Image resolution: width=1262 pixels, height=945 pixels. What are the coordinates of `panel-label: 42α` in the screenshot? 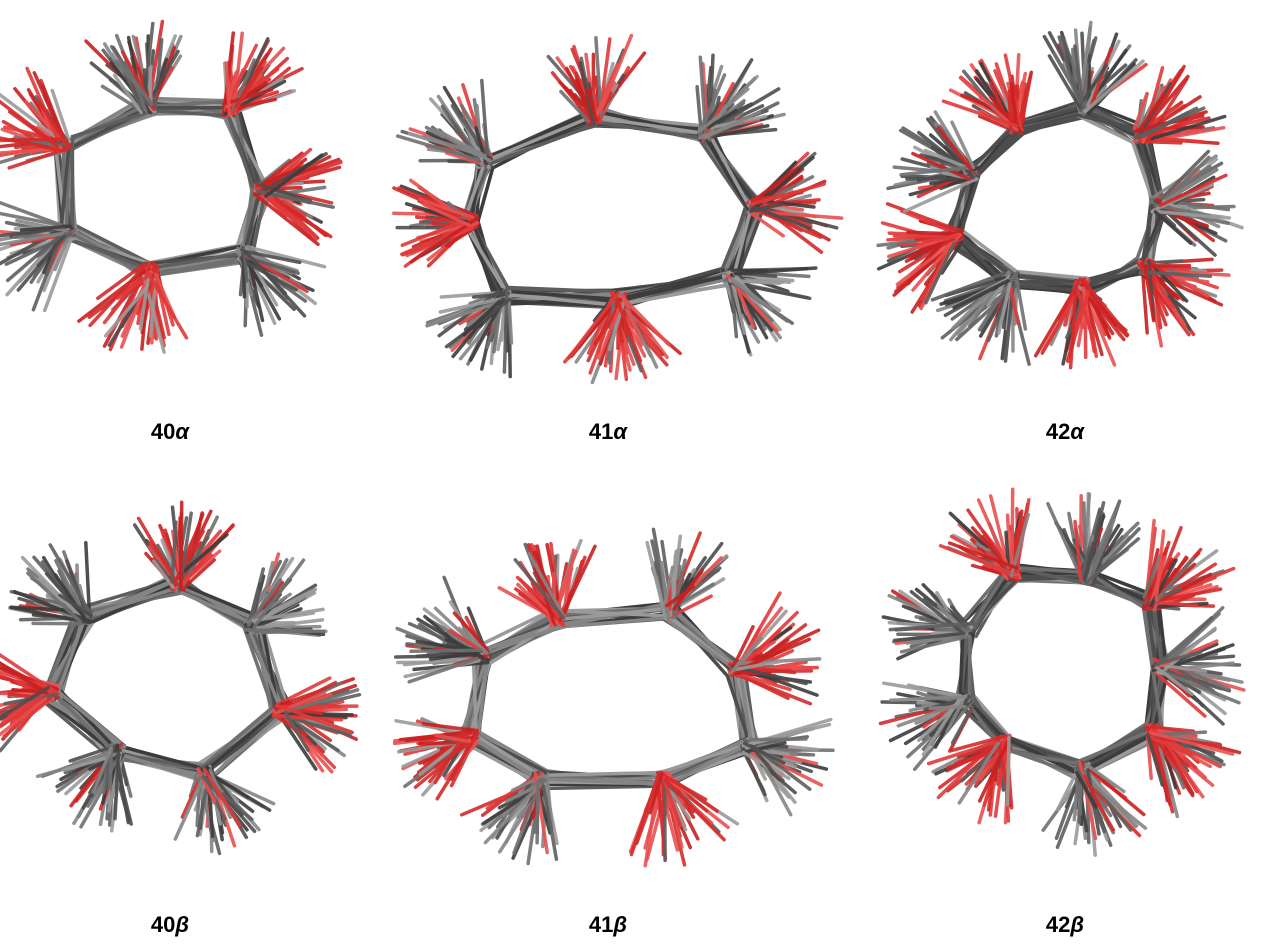 It's located at (1065, 431).